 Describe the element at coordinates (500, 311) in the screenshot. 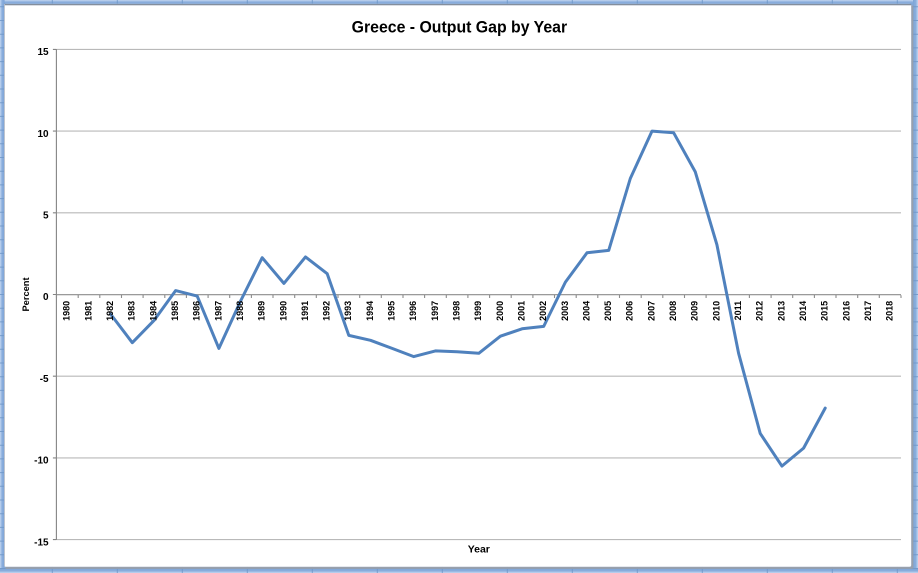

I see `svg-text: 2000` at that location.